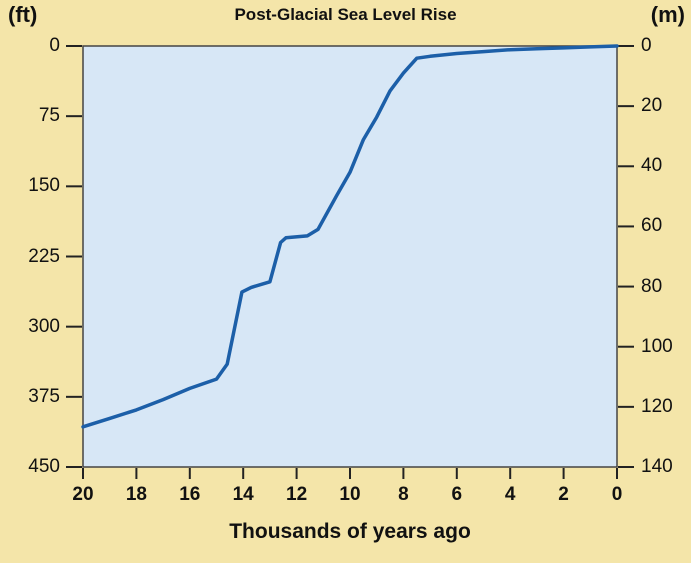 This screenshot has height=563, width=691. What do you see at coordinates (345, 14) in the screenshot?
I see `chart-title: Post-Glacial Sea Level Rise` at bounding box center [345, 14].